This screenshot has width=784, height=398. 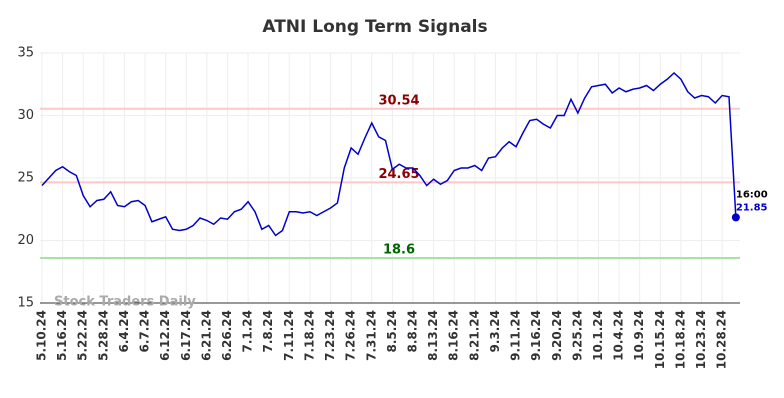 What do you see at coordinates (25, 240) in the screenshot?
I see `y-tick-label: 20` at bounding box center [25, 240].